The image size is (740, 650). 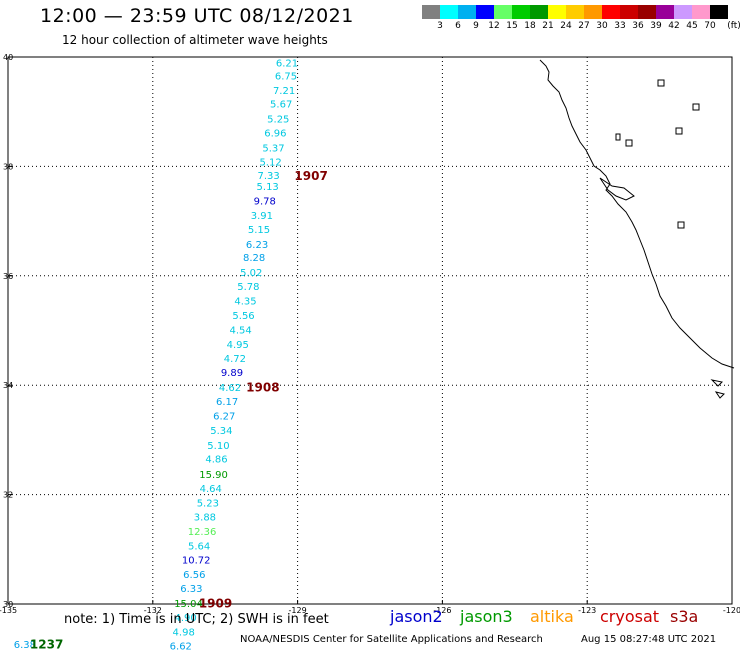 I want to click on wave-height-label: 12.36, so click(x=202, y=532).